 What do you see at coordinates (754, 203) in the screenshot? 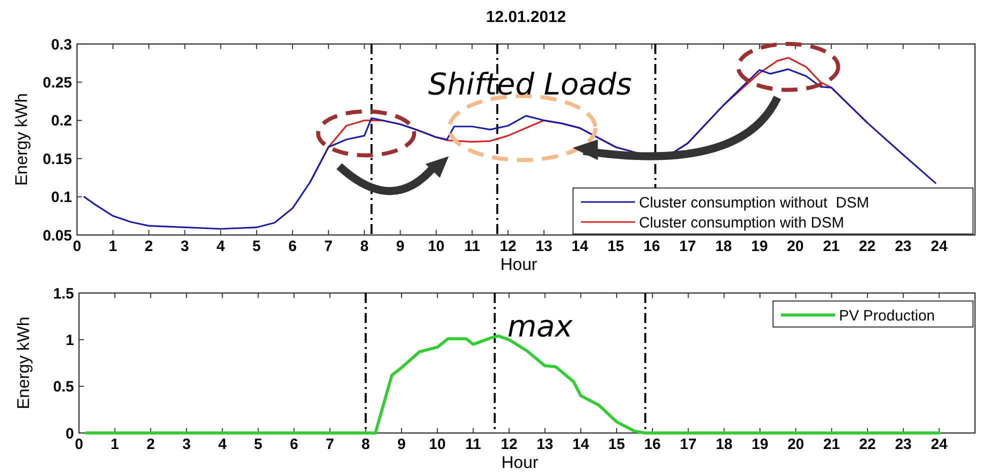
I see `legend-label: Cluster consumption without DSM` at bounding box center [754, 203].